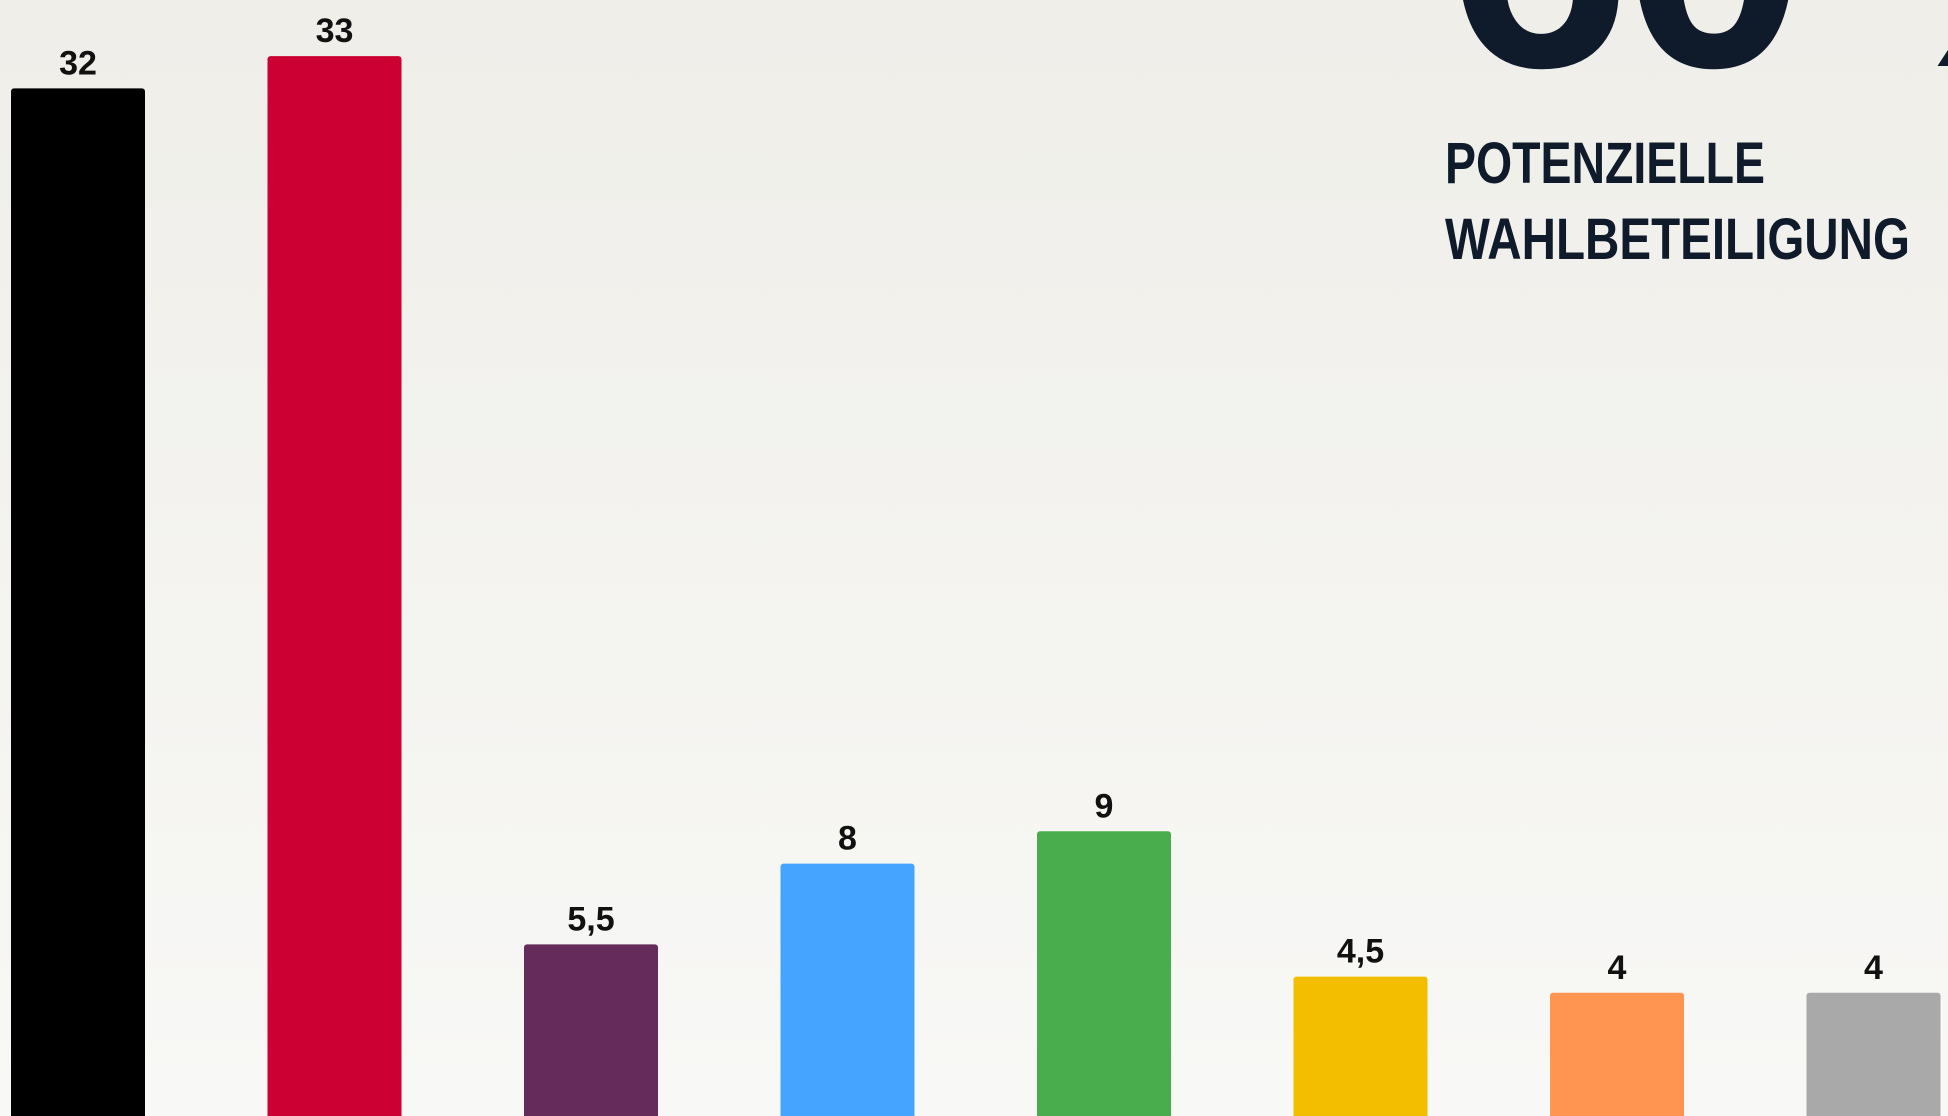 This screenshot has width=1948, height=1116. I want to click on headline: 60 %, so click(1697, 68).